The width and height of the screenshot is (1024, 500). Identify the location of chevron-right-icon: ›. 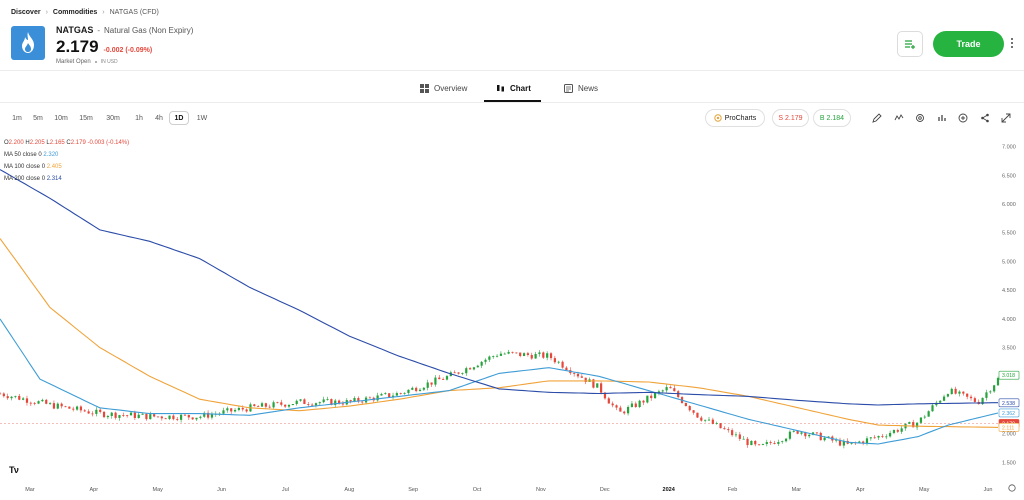
(46, 12).